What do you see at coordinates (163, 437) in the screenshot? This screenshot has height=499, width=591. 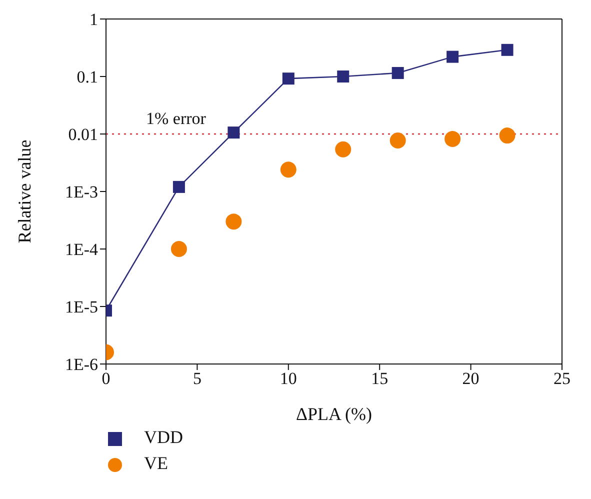 I see `legend-label: VDD` at bounding box center [163, 437].